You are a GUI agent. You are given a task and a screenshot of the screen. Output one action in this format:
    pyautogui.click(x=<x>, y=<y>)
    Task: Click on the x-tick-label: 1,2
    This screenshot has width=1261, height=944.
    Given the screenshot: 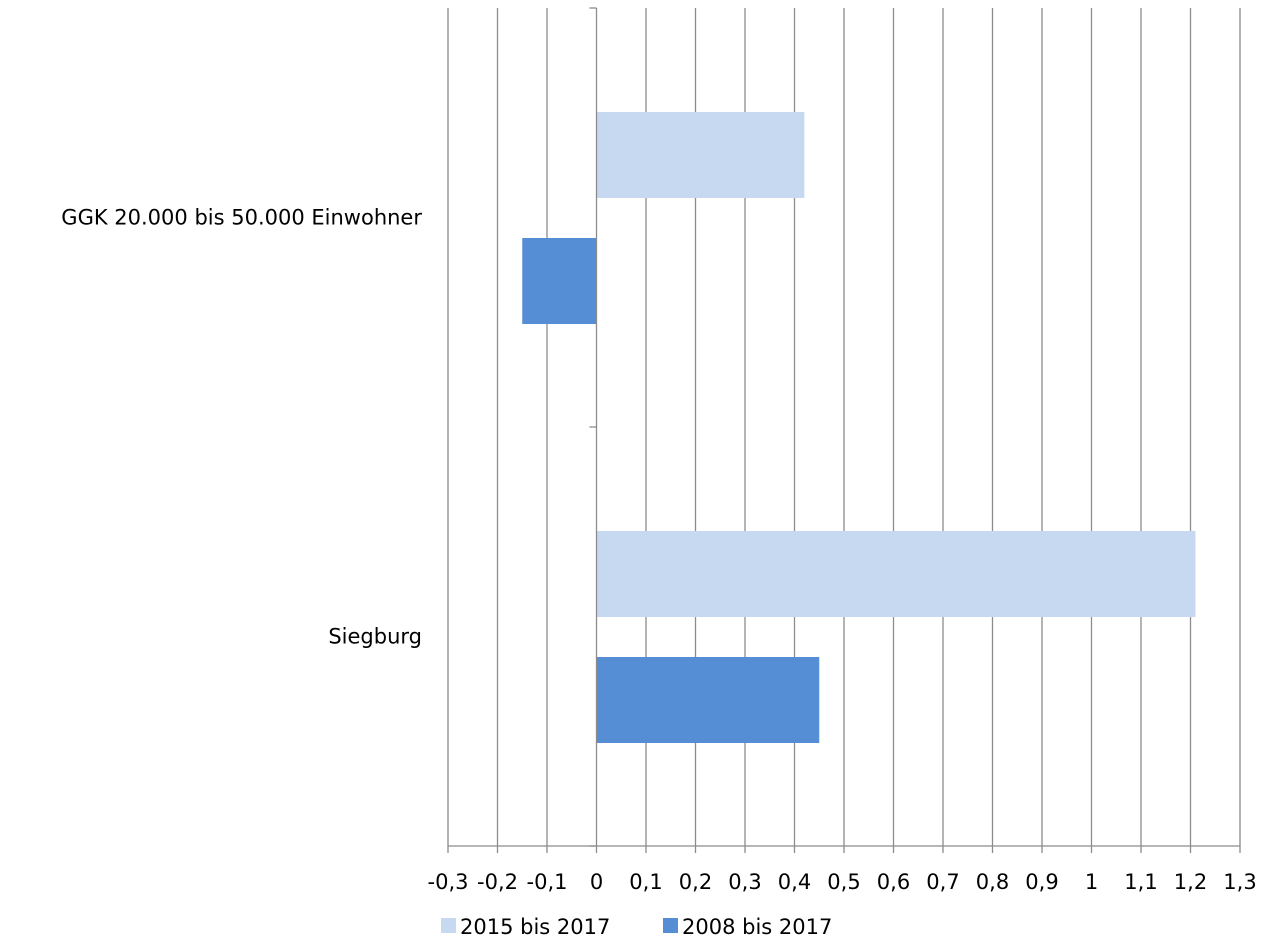 What is the action you would take?
    pyautogui.click(x=1190, y=882)
    